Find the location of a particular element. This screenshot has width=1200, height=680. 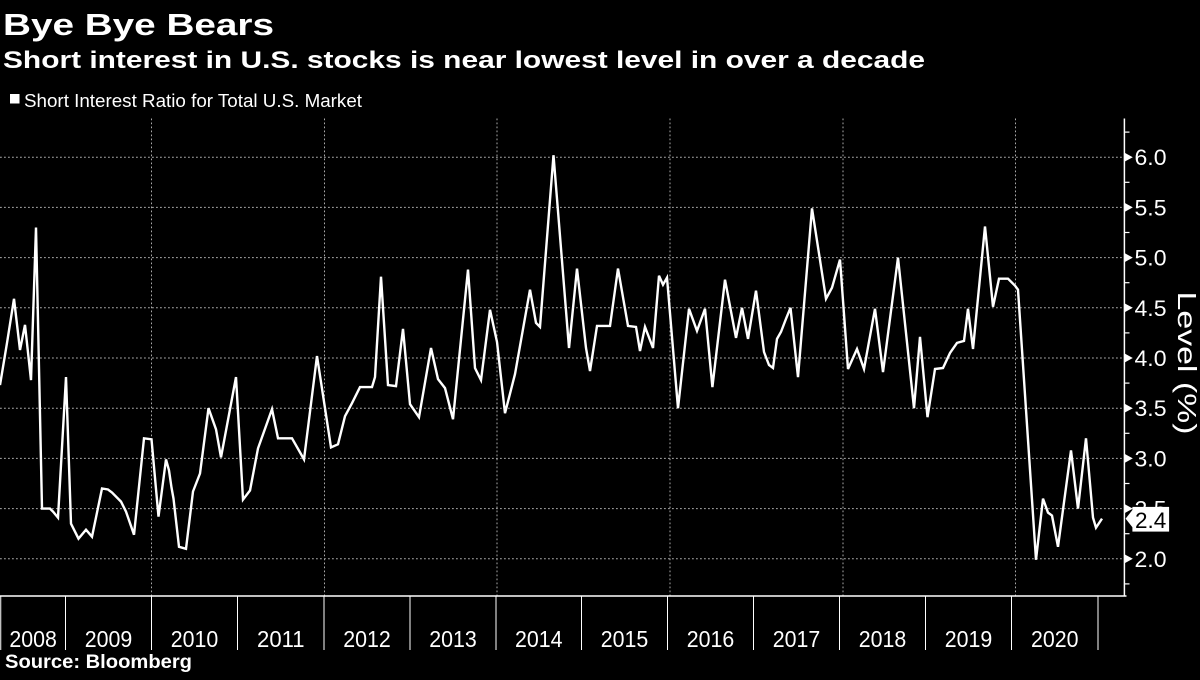

svg-text: 2013 is located at coordinates (453, 639).